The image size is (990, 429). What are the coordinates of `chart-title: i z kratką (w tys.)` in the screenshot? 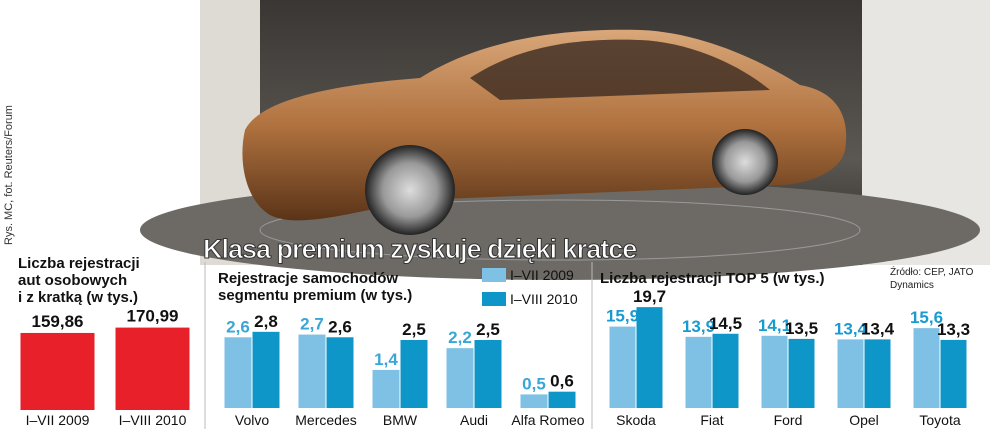 It's located at (78, 297).